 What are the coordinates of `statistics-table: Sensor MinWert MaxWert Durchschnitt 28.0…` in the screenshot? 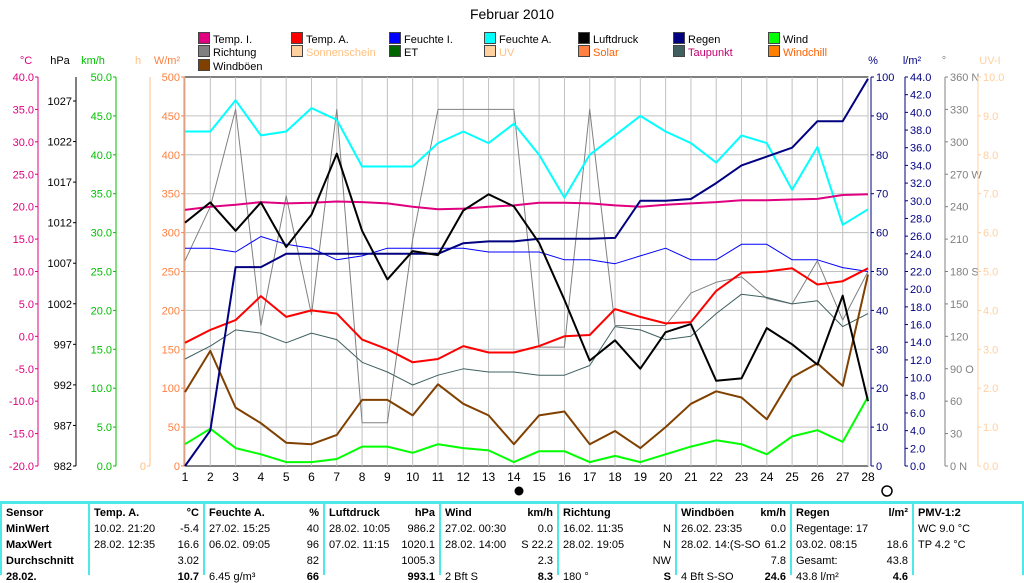 It's located at (512, 542).